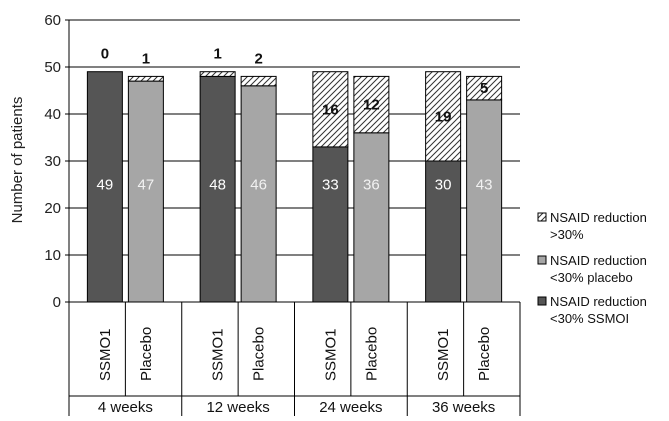  Describe the element at coordinates (371, 185) in the screenshot. I see `bar-value-label: 36` at that location.